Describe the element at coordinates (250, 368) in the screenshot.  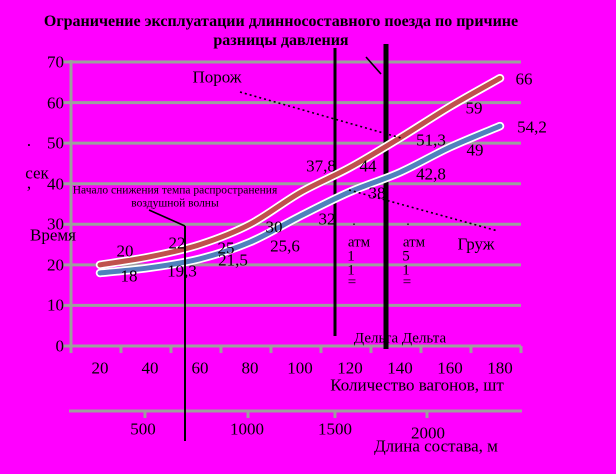
I see `x-tick-label-80: 80` at that location.